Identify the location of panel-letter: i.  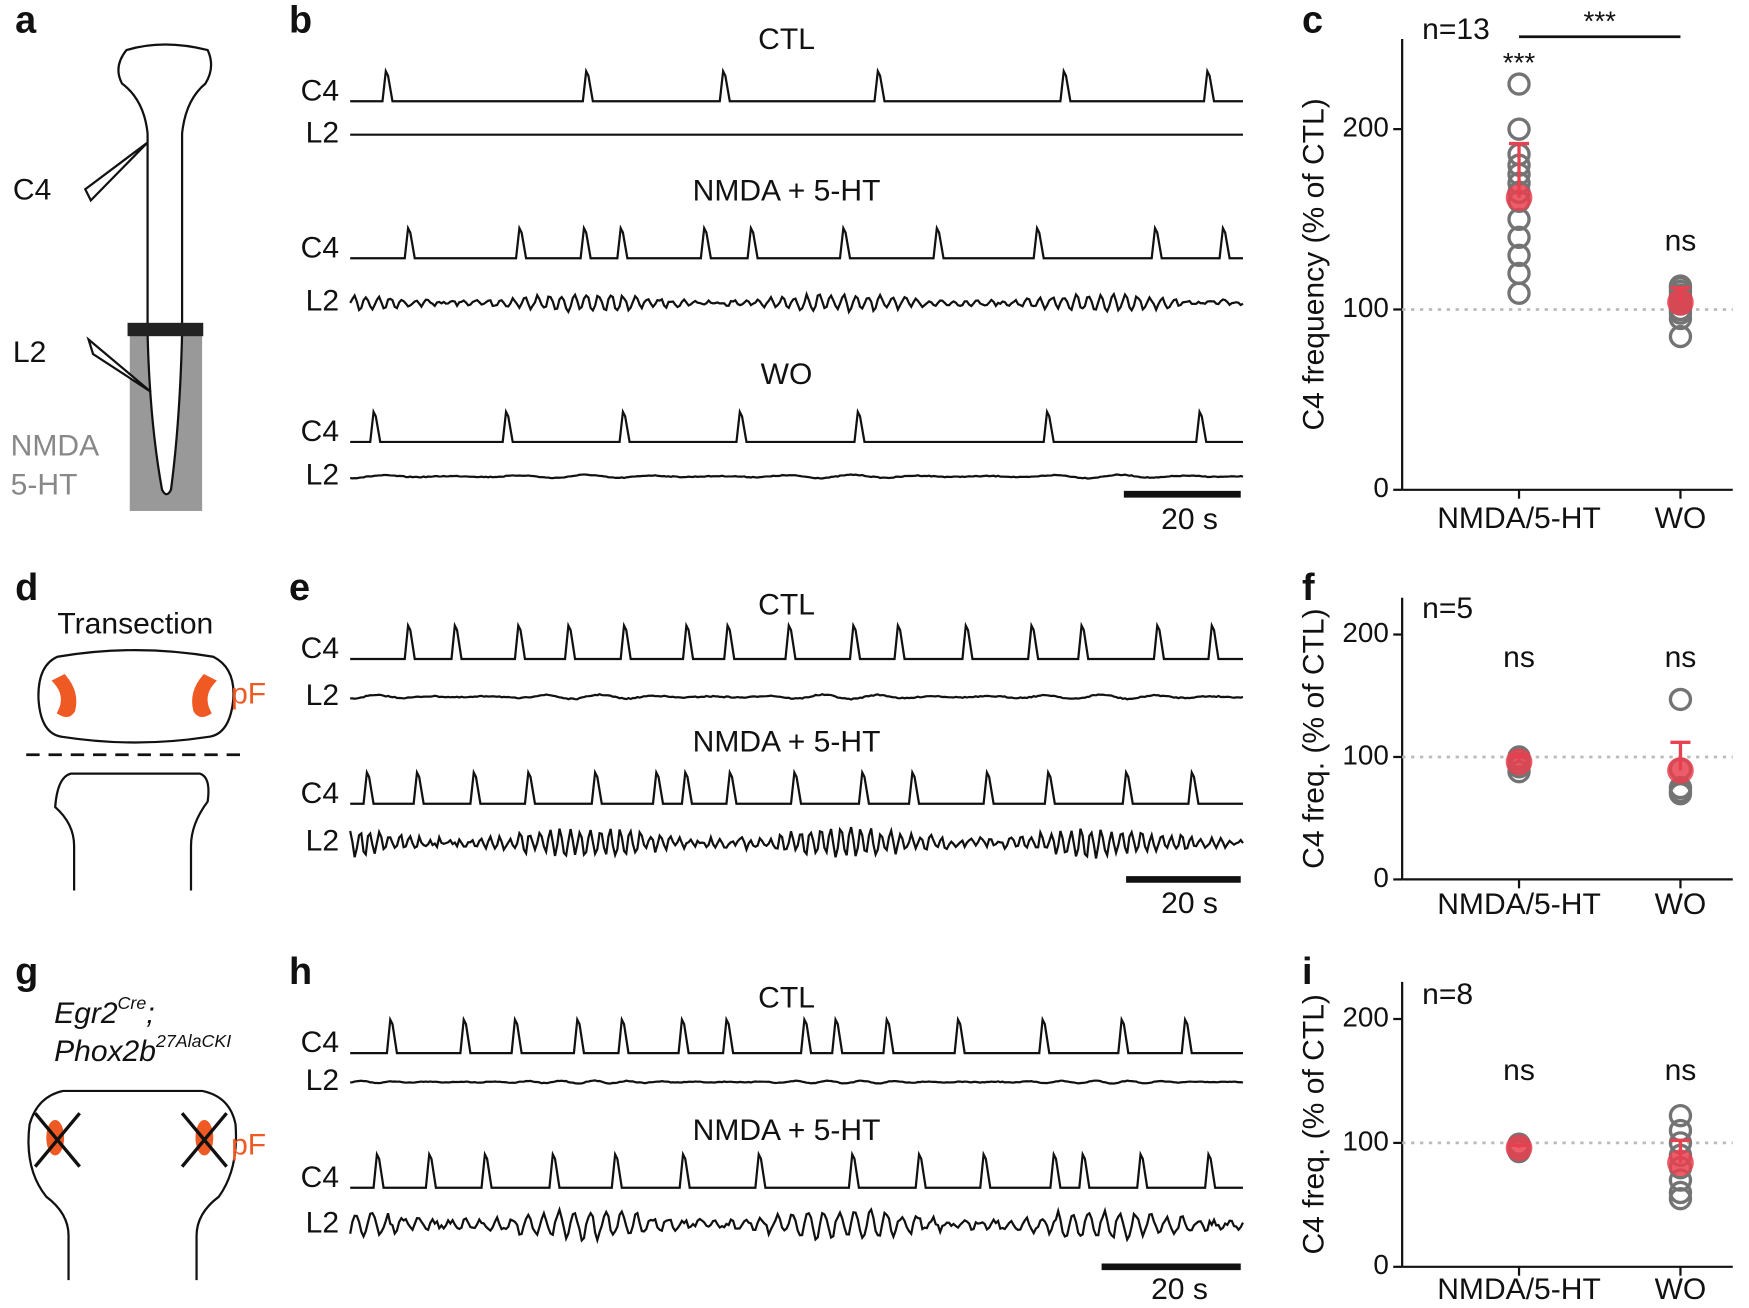
(1307, 972).